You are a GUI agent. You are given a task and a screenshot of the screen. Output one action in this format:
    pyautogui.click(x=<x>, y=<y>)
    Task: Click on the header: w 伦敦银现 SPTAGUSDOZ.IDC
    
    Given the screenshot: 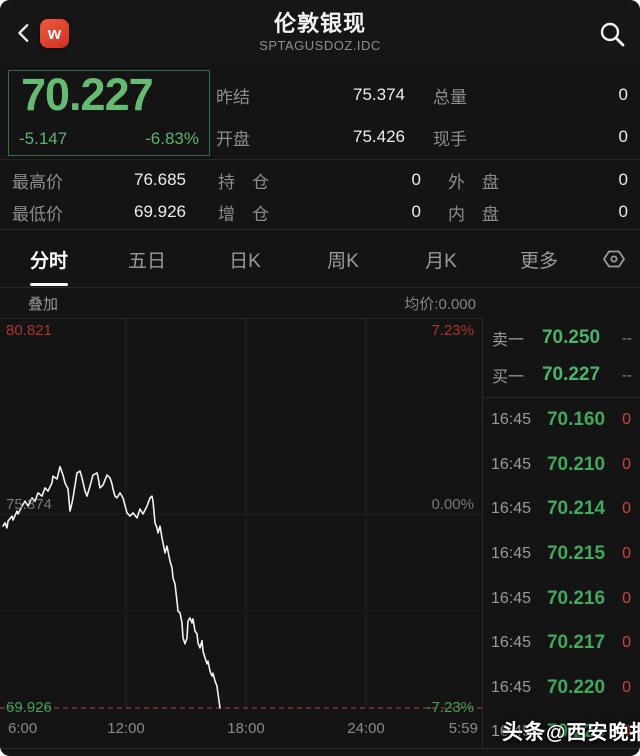 What is the action you would take?
    pyautogui.click(x=320, y=33)
    